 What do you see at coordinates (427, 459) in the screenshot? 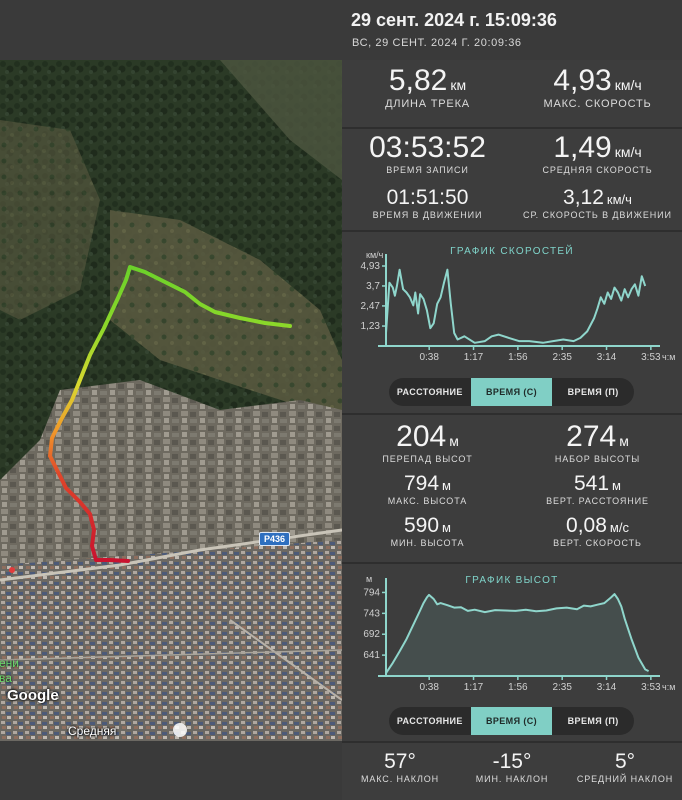
I see `stat-label: ПЕРЕПАД ВЫСОТ` at bounding box center [427, 459].